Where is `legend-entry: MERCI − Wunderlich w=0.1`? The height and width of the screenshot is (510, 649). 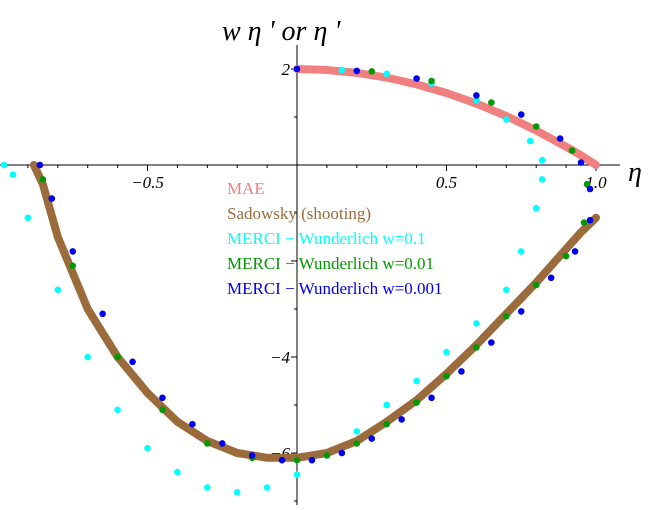 legend-entry: MERCI − Wunderlich w=0.1 is located at coordinates (326, 238).